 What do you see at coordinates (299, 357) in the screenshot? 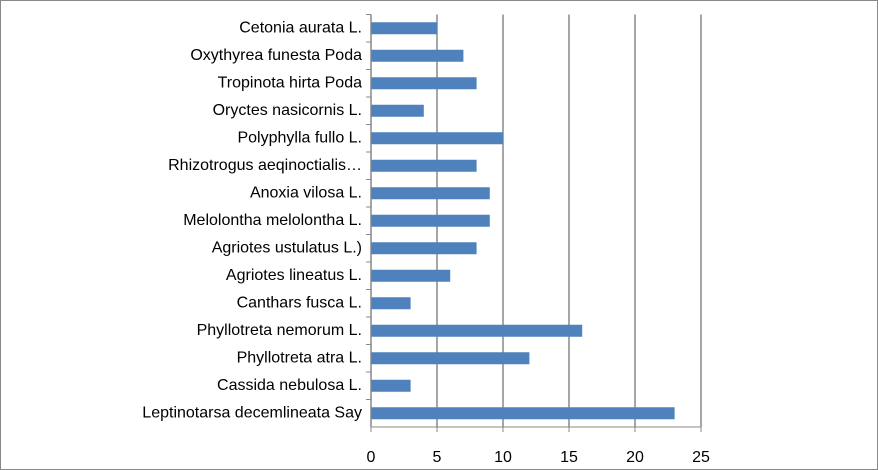
I see `y-tick-label: Phyllotreta atra L.` at bounding box center [299, 357].